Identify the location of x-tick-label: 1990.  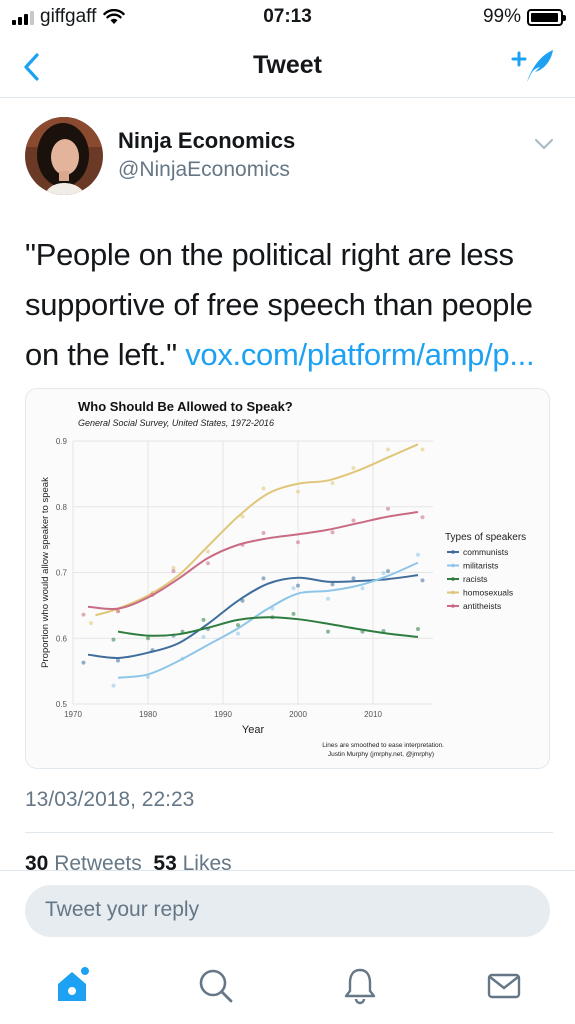
(223, 714).